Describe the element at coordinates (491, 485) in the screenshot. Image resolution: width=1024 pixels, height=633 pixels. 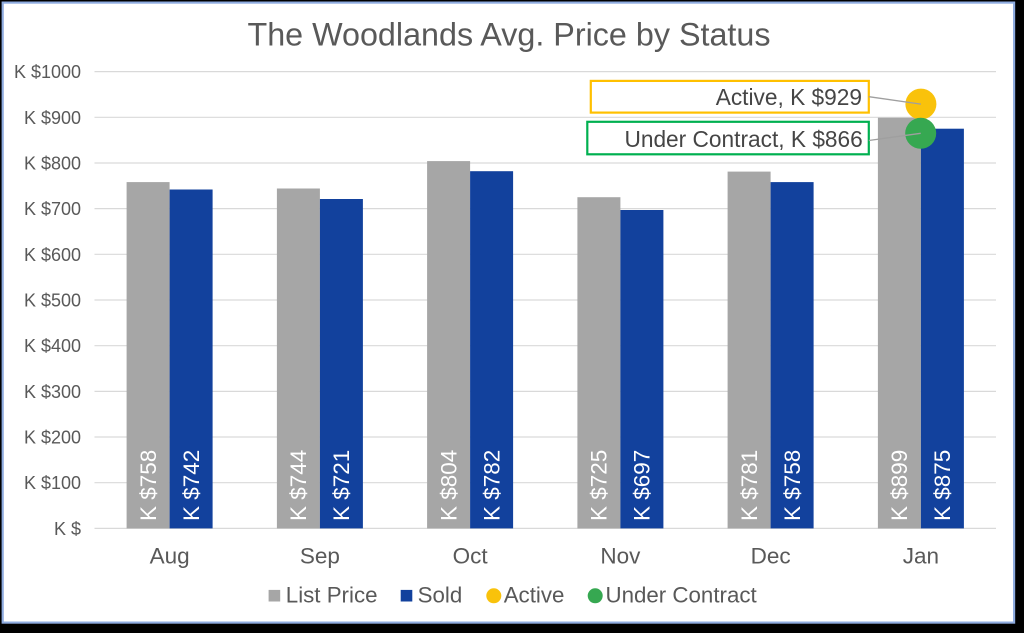
I see `svg-text: K $782` at that location.